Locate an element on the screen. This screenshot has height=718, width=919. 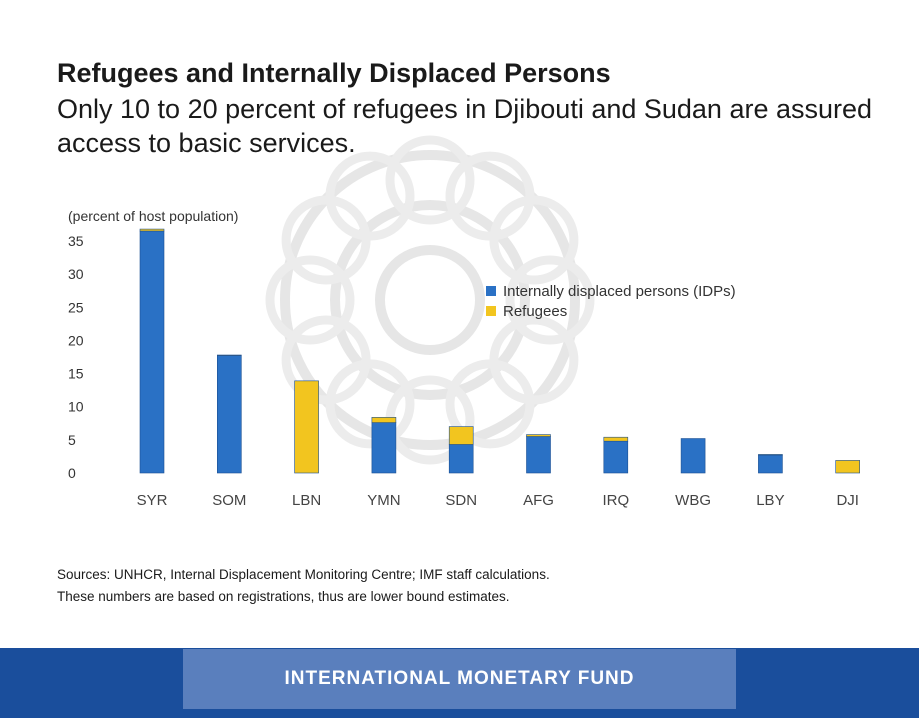
x-tick-label: AFG is located at coordinates (538, 500).